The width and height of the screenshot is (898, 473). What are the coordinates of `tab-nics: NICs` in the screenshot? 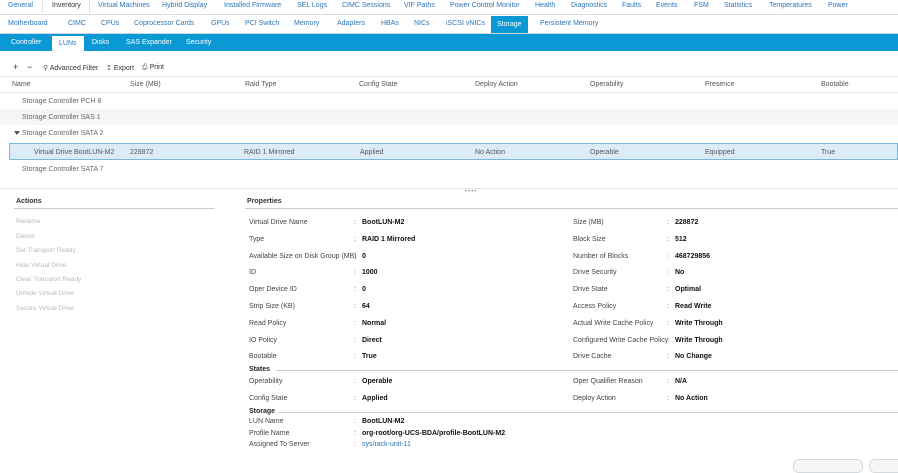 It's located at (422, 23).